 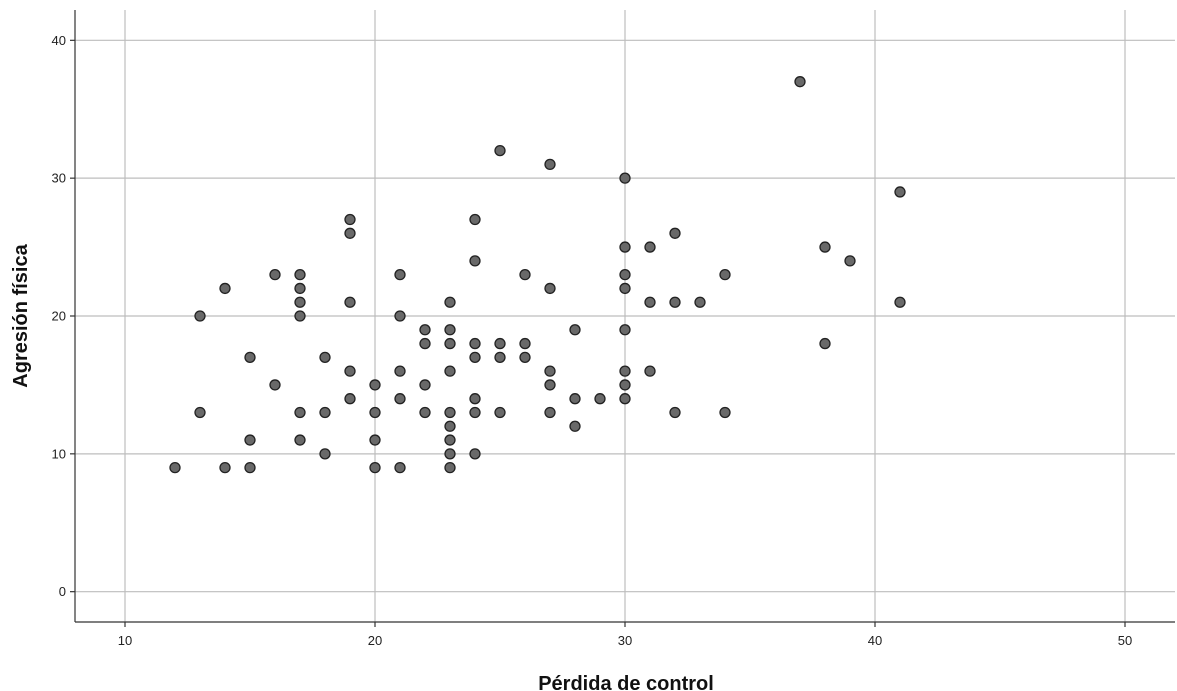 What do you see at coordinates (21, 315) in the screenshot?
I see `y-axis-title: Agresión física` at bounding box center [21, 315].